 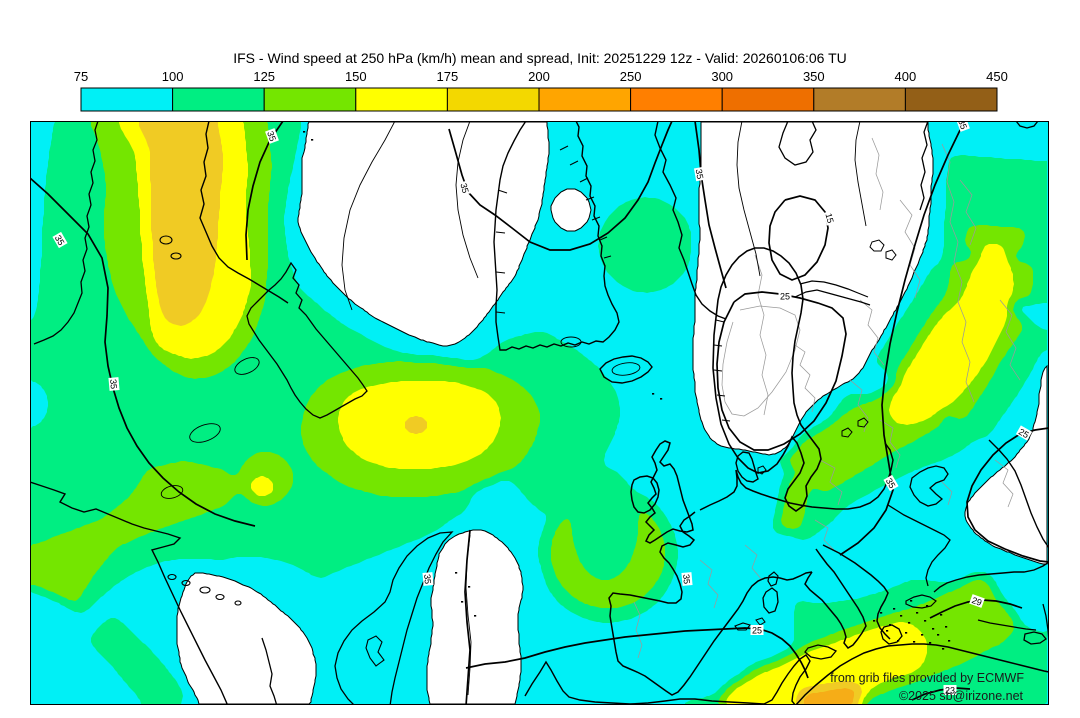 I want to click on svg-text: 250, so click(x=631, y=76).